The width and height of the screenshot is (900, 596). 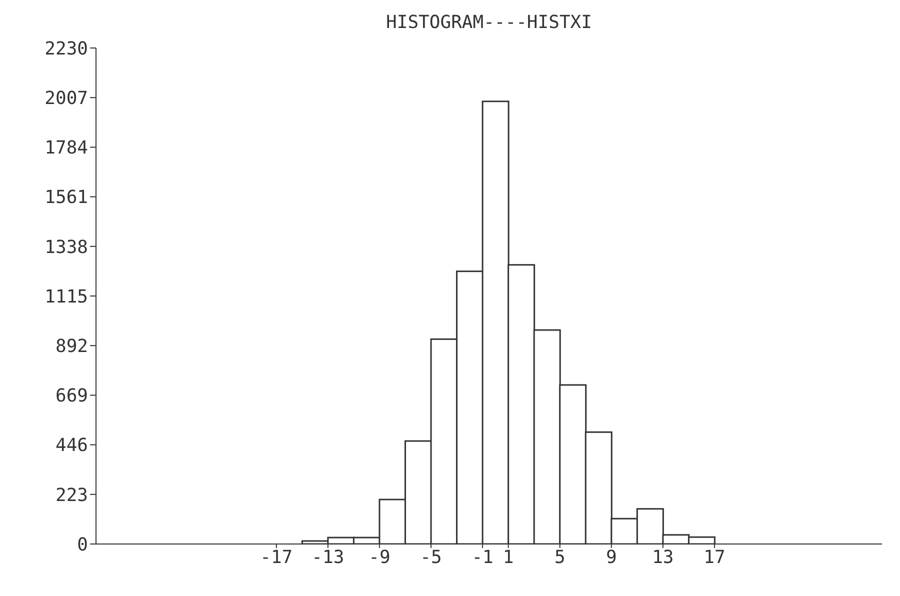 What do you see at coordinates (66, 98) in the screenshot?
I see `y-tick-label: 2007` at bounding box center [66, 98].